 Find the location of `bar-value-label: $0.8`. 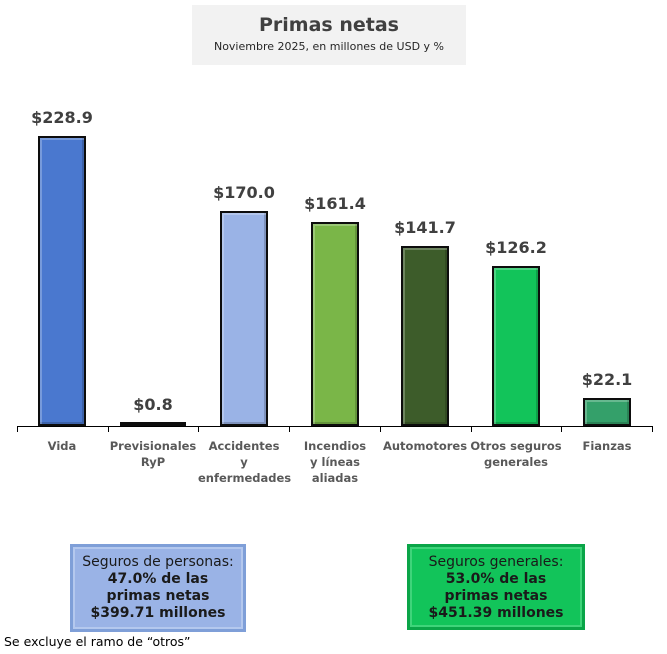

bar-value-label: $0.8 is located at coordinates (153, 404).